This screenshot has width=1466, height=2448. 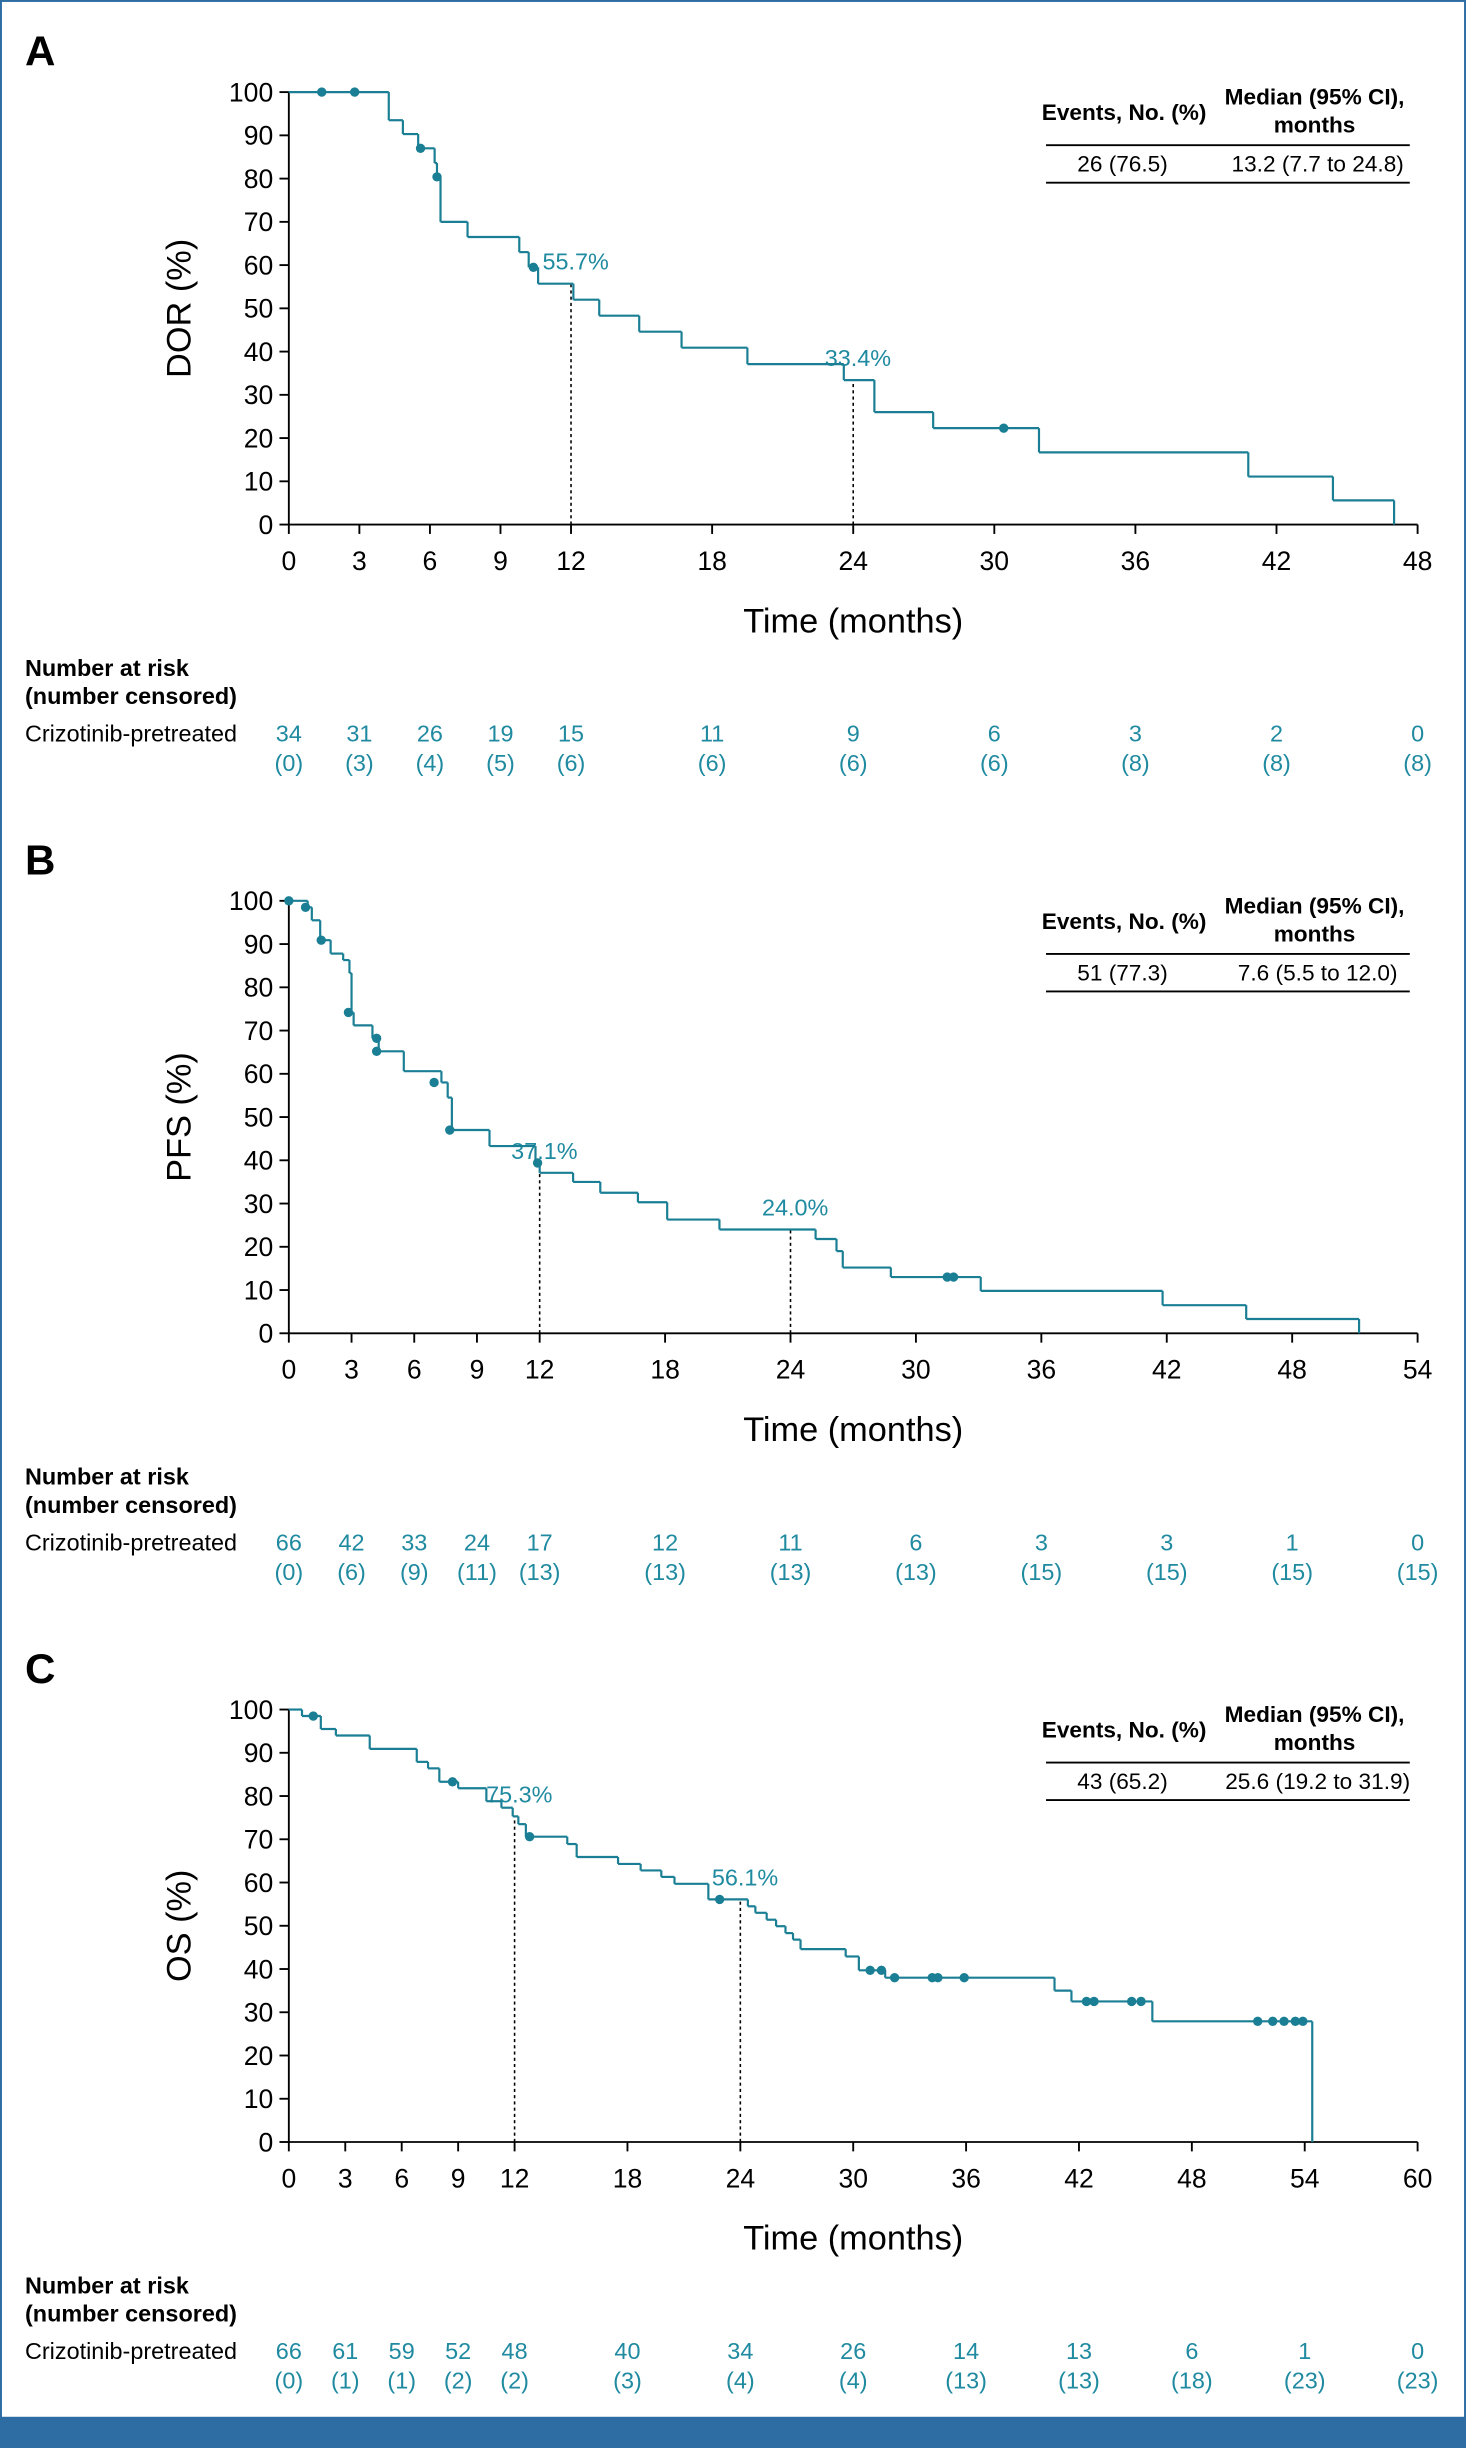 What do you see at coordinates (795, 1207) in the screenshot?
I see `median-label: 24.0%` at bounding box center [795, 1207].